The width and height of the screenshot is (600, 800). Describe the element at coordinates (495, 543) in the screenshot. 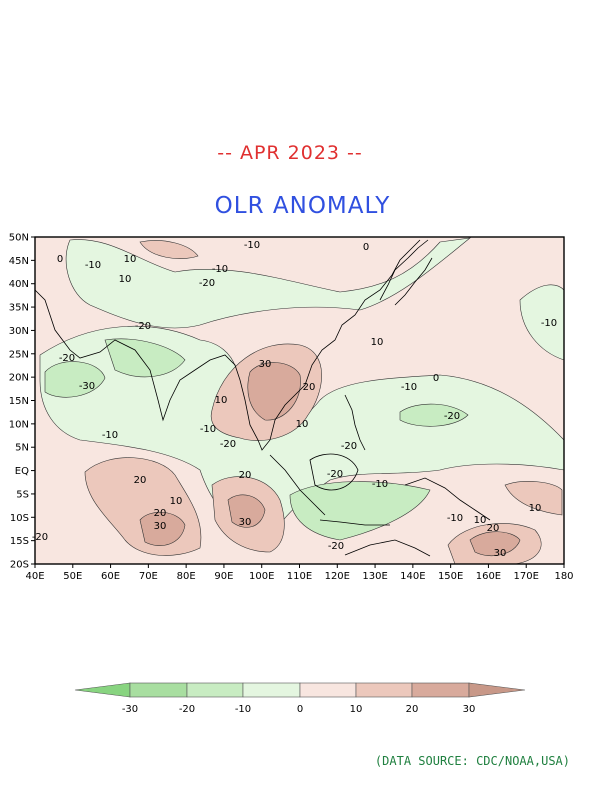

I see `region-pacific-core` at that location.